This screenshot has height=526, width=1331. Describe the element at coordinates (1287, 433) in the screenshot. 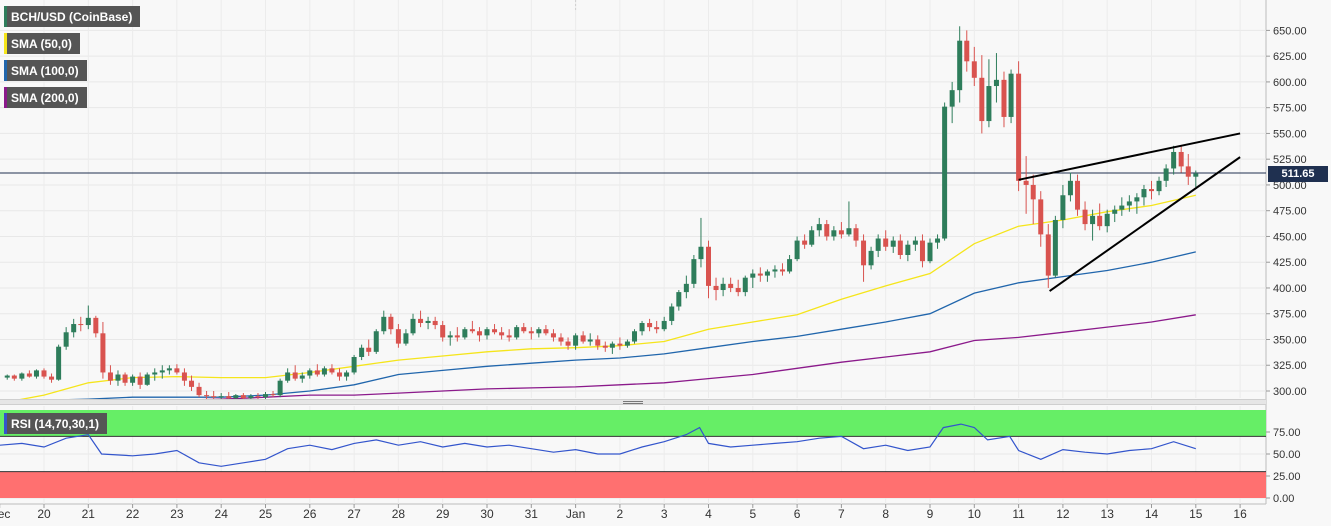

I see `rsi-tick-label: 75.00` at that location.